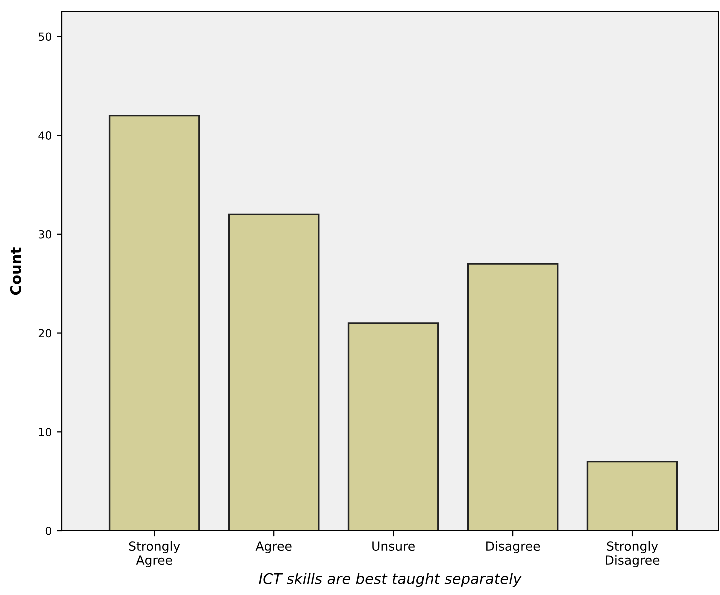  I want to click on y-tick-label: 50, so click(45, 37).